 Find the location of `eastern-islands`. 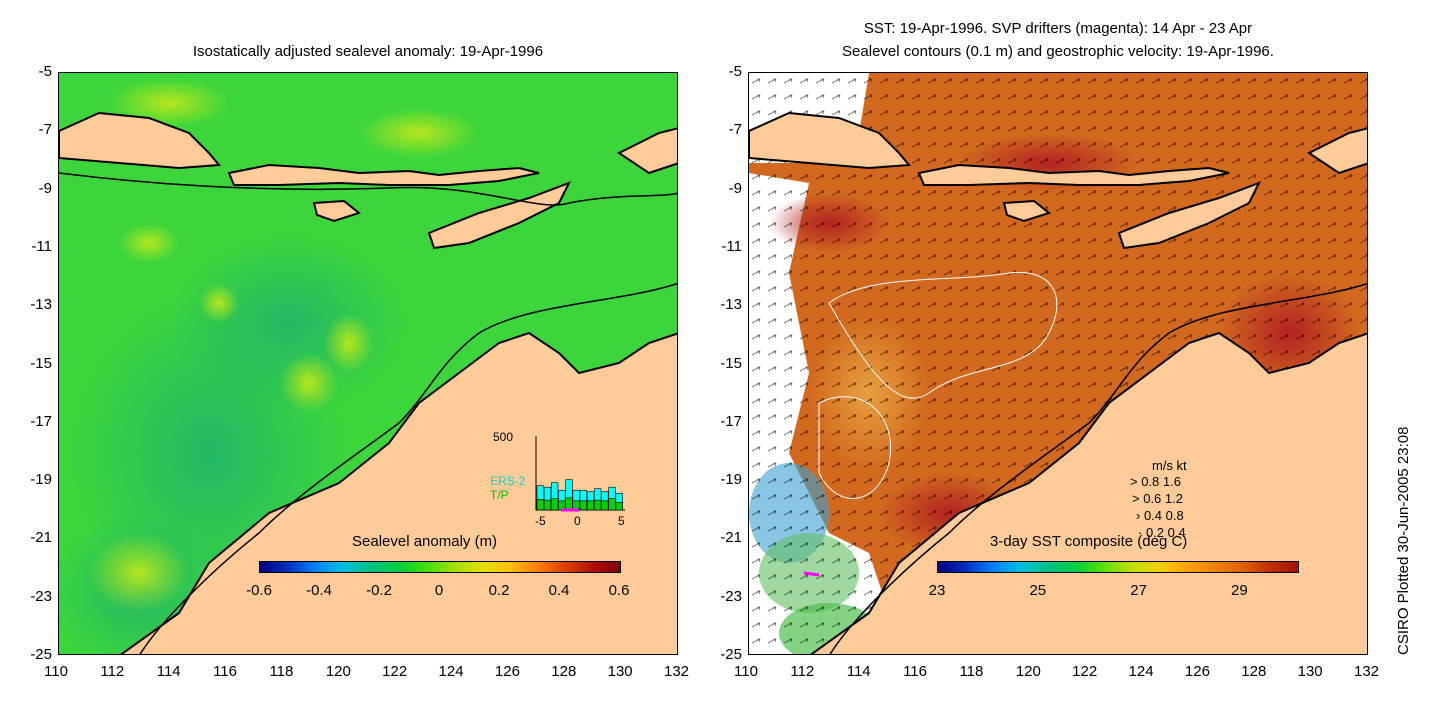

eastern-islands is located at coordinates (647, 151).